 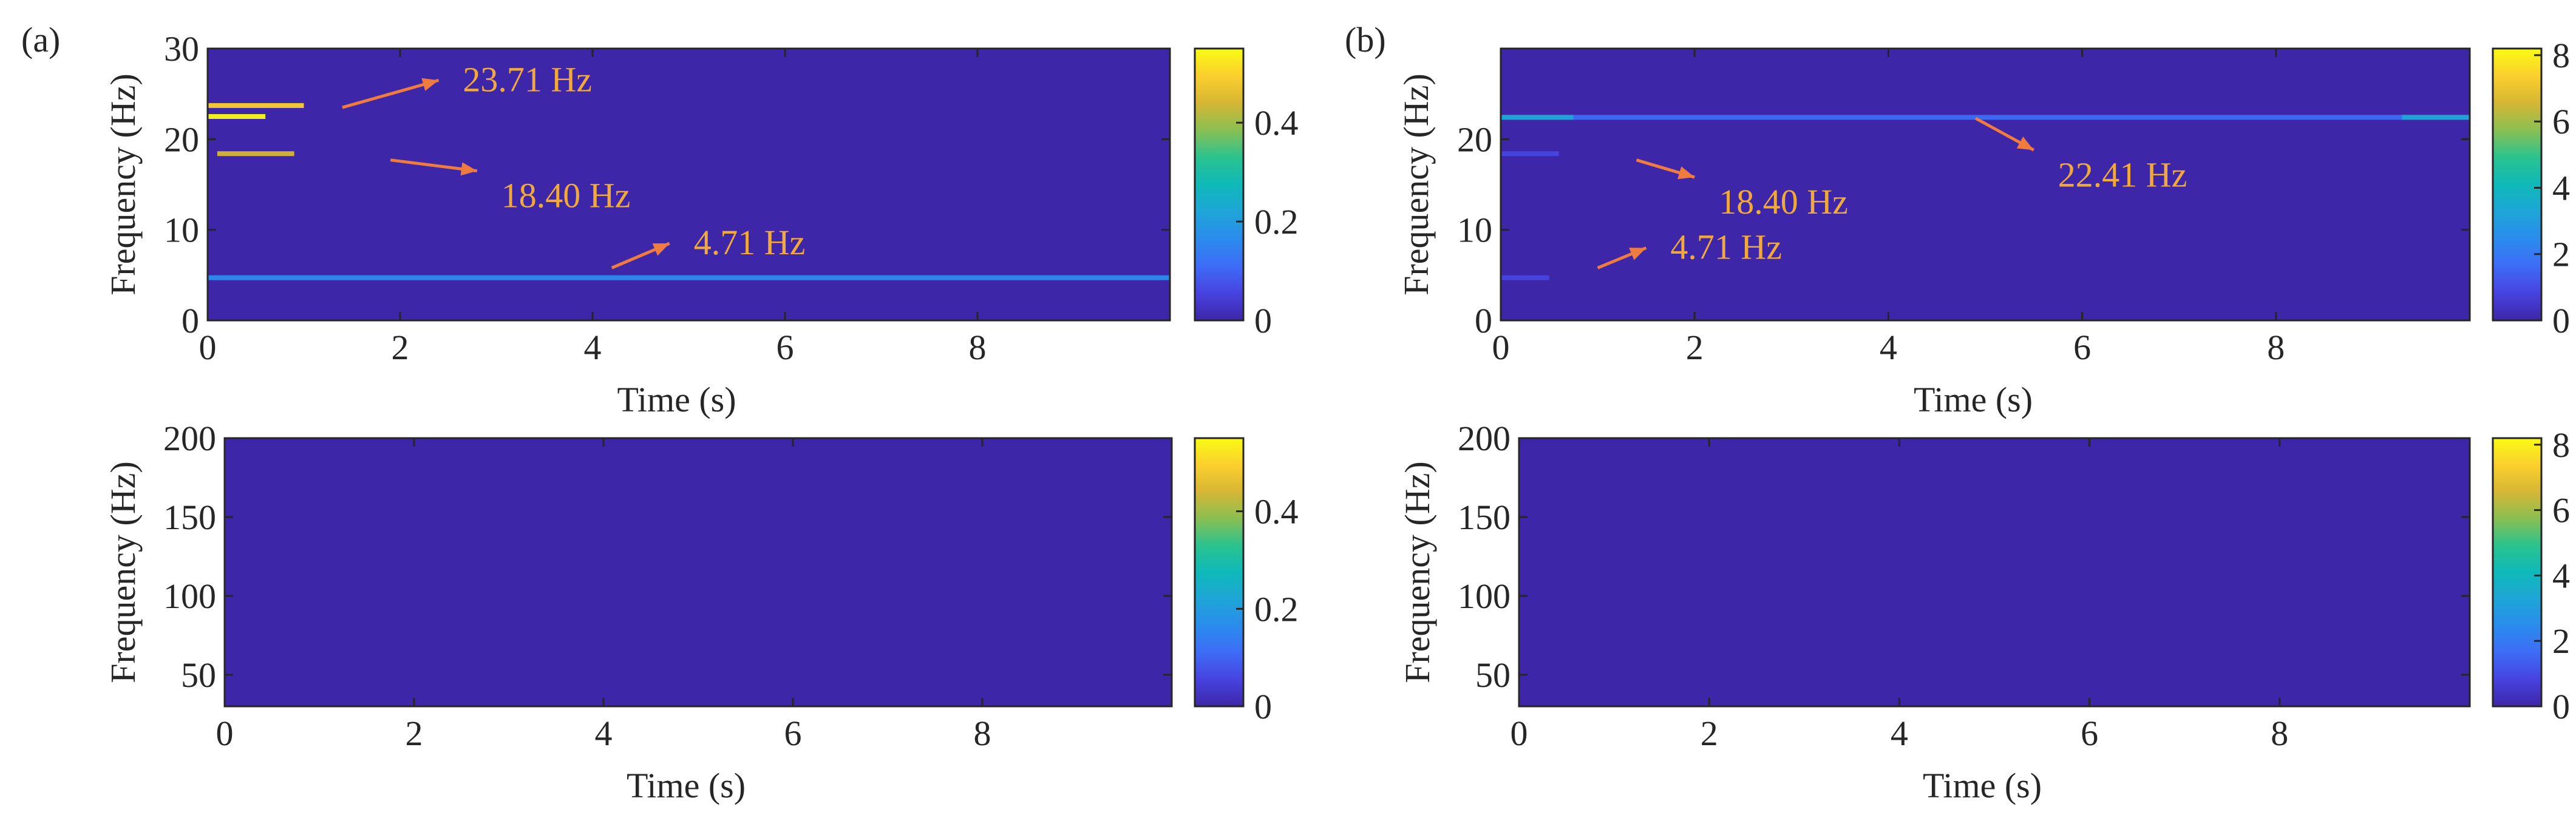 What do you see at coordinates (2122, 174) in the screenshot?
I see `annotation-label: 22.41 Hz` at bounding box center [2122, 174].